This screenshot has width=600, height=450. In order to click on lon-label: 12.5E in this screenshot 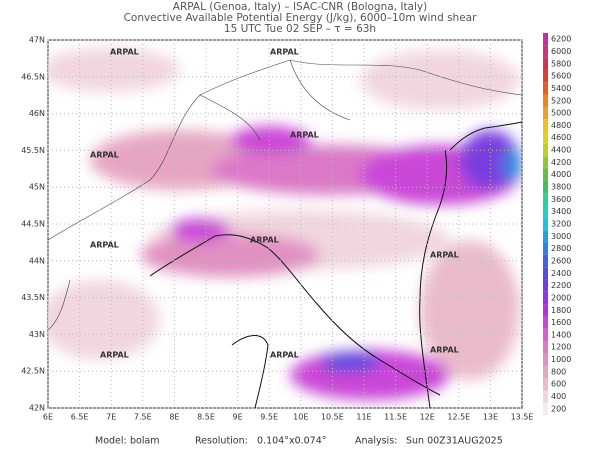, I will do `click(458, 417)`.